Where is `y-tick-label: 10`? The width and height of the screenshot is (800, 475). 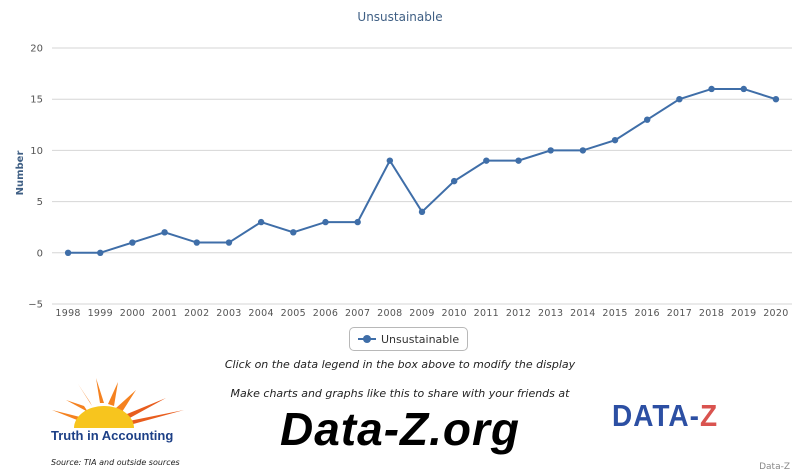 y-tick-label: 10 is located at coordinates (36, 151).